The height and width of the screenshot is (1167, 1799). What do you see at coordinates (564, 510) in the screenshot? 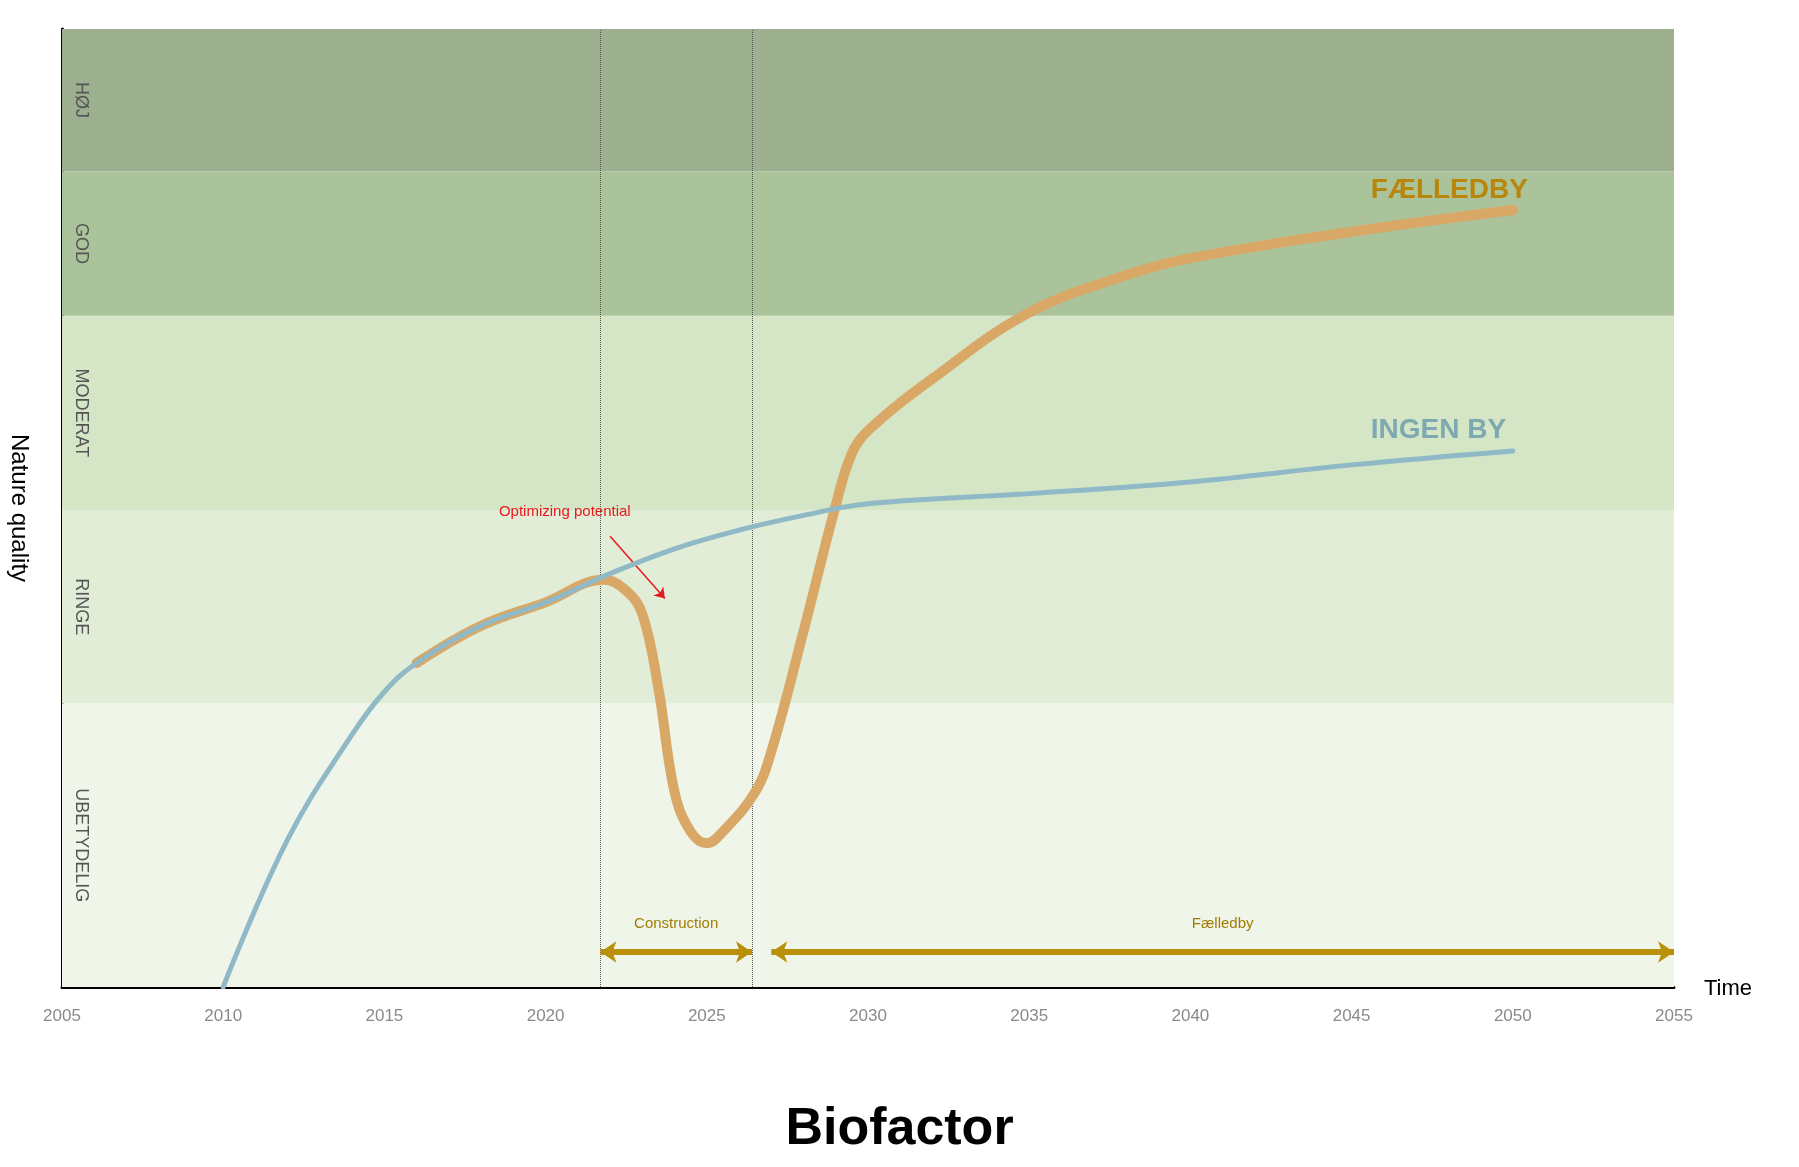
I see `annotation: Optimizing potential` at bounding box center [564, 510].